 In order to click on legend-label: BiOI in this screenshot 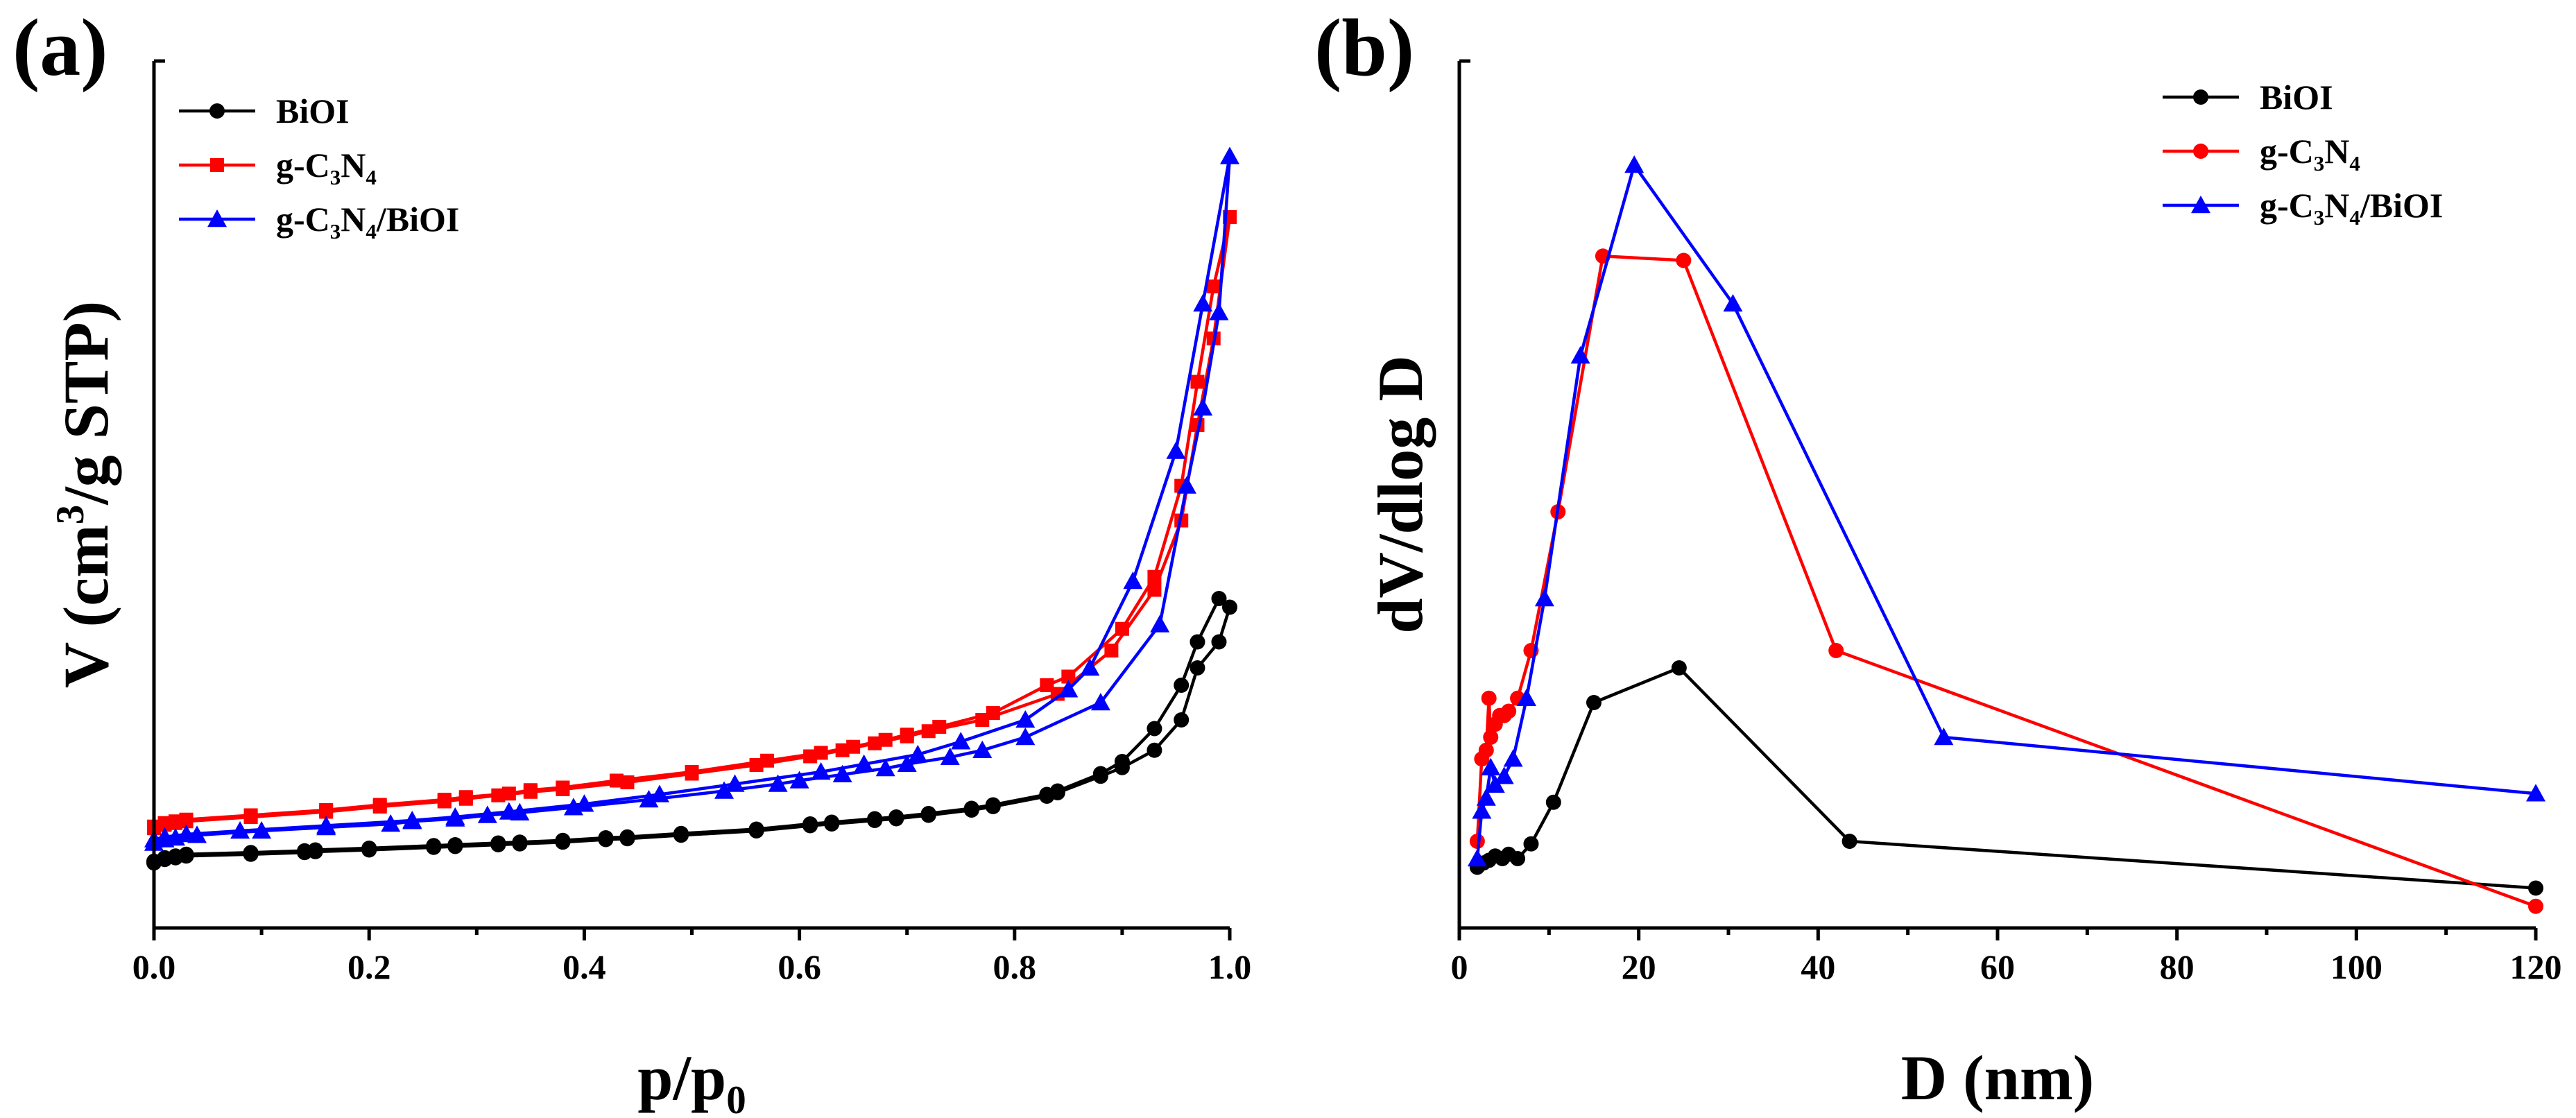, I will do `click(313, 111)`.